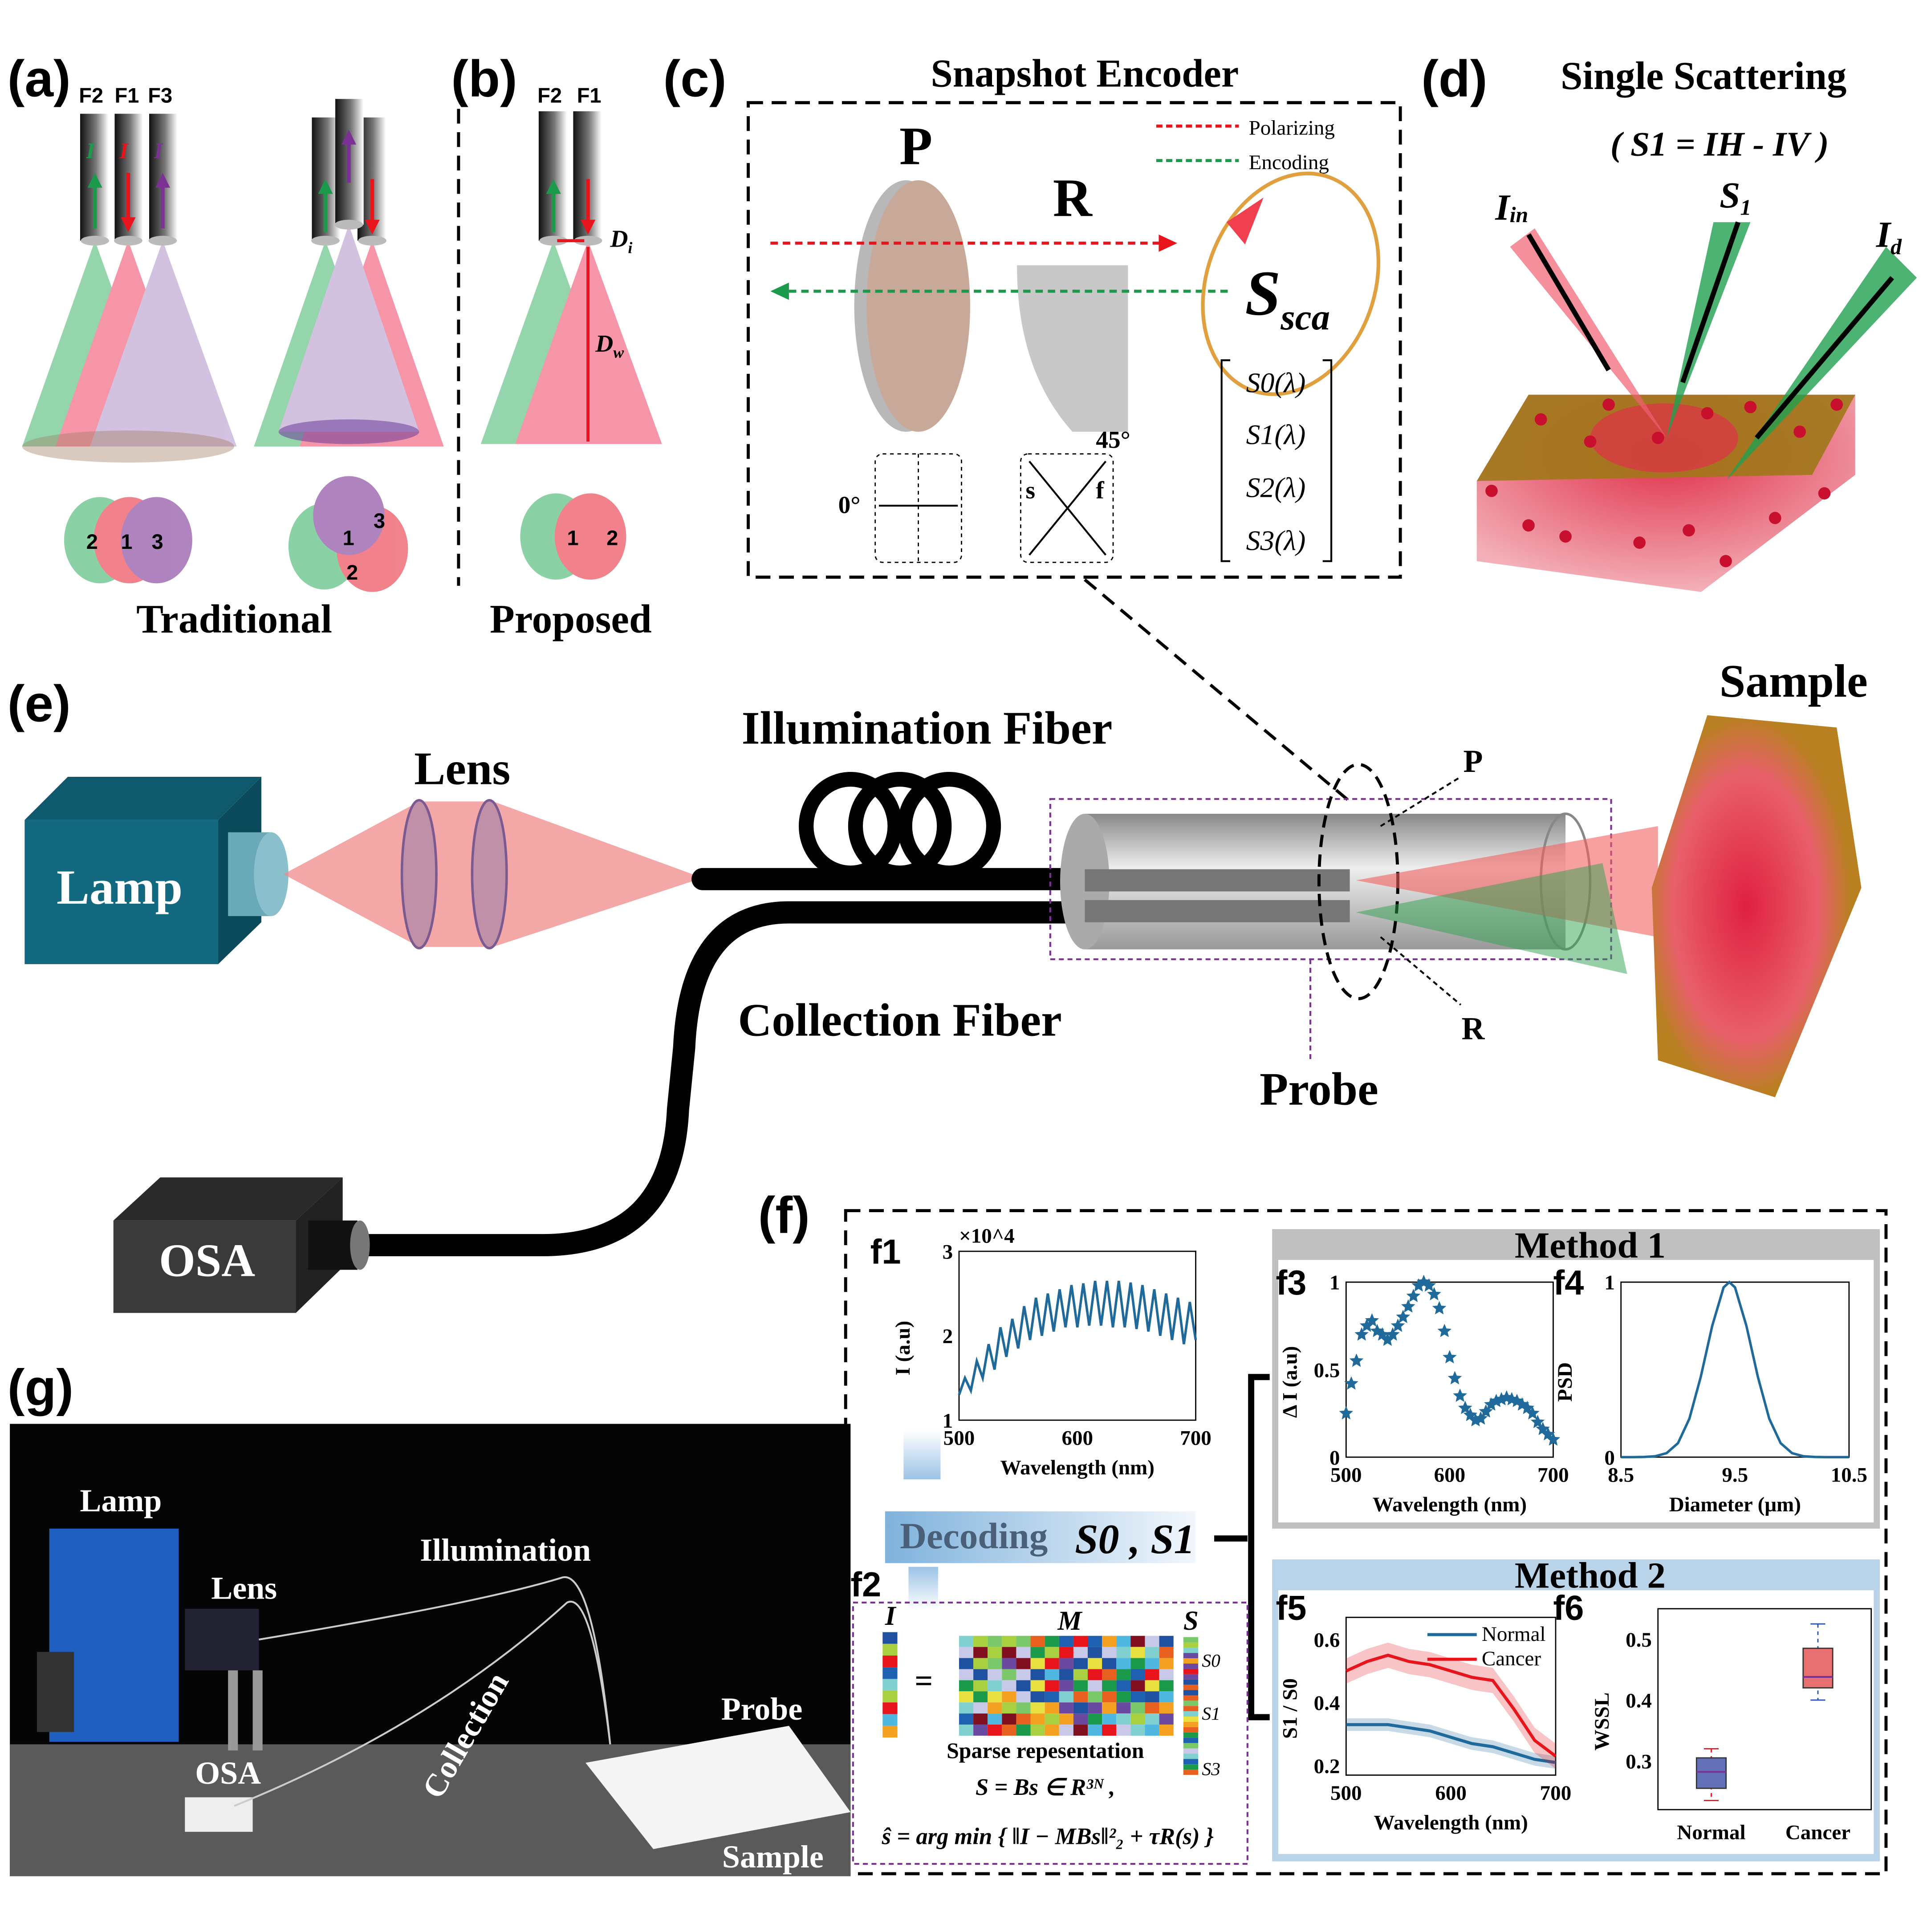 This screenshot has height=1932, width=1923. I want to click on plot-frame, so click(1449, 1370).